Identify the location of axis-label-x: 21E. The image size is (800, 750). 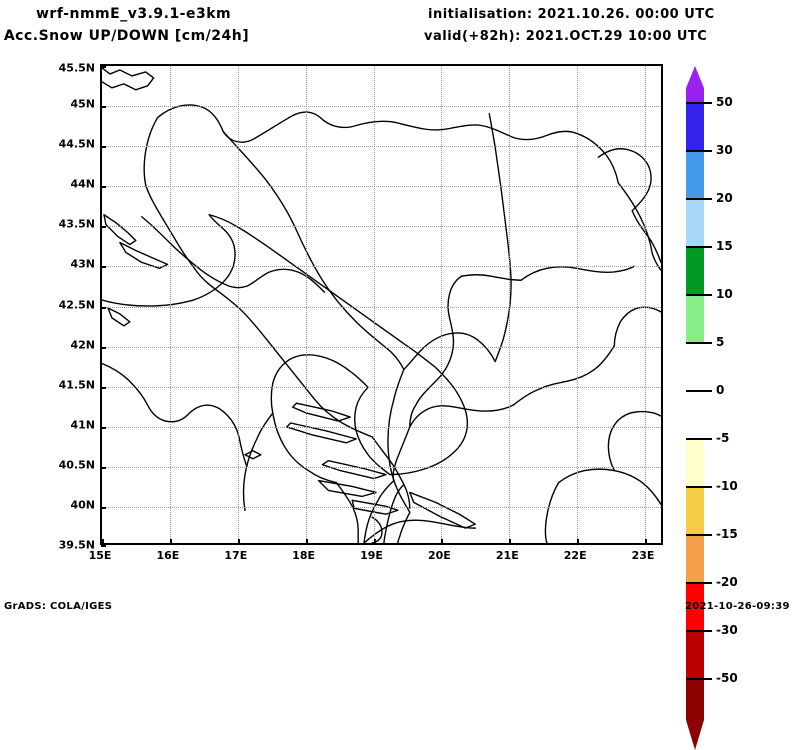
(507, 555).